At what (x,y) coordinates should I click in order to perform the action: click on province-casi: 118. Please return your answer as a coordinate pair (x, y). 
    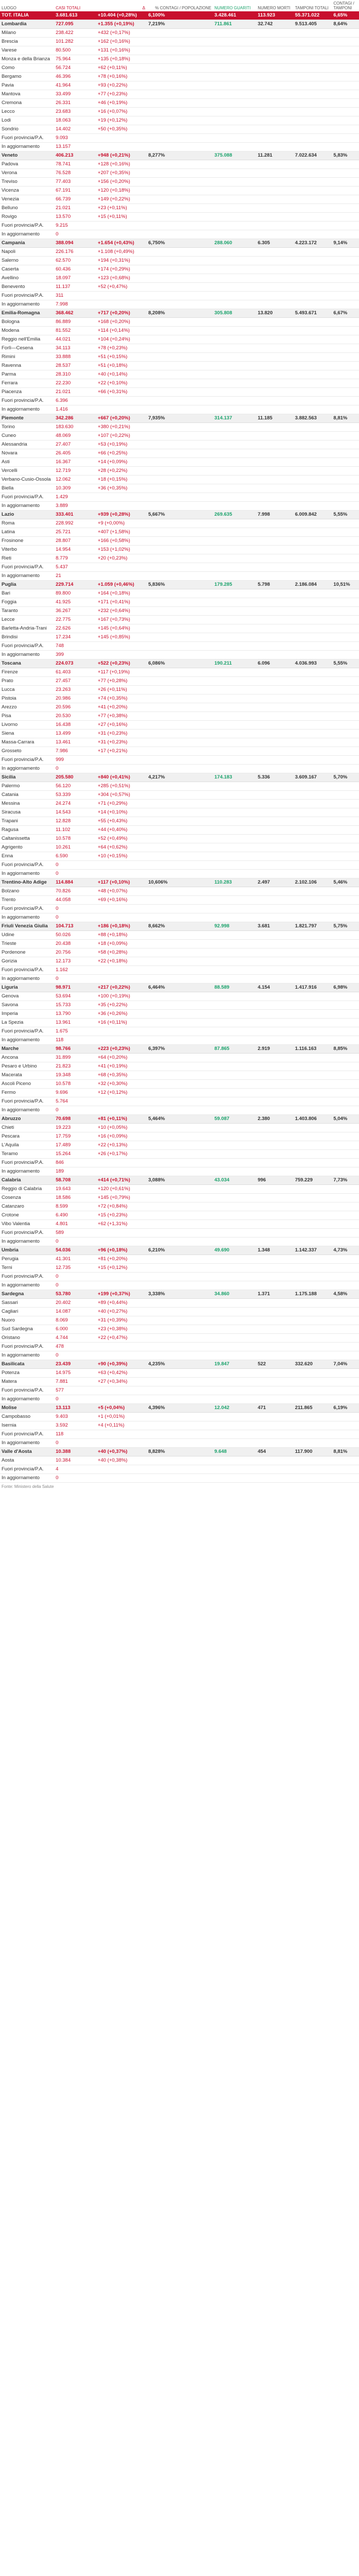
    Looking at the image, I should click on (75, 1434).